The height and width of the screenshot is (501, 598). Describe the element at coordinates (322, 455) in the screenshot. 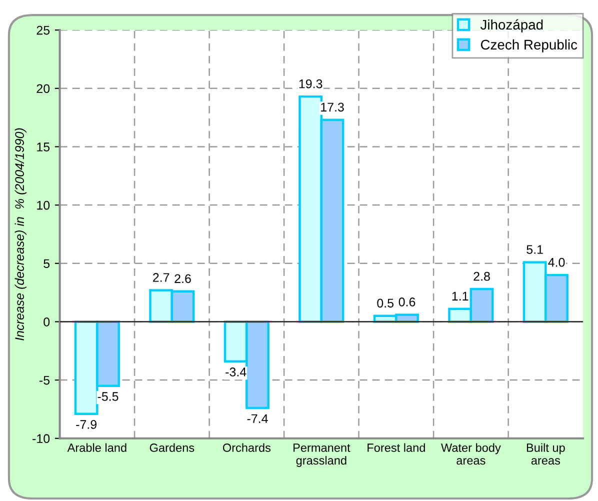

I see `x-tick-label: Permanent grassland` at that location.